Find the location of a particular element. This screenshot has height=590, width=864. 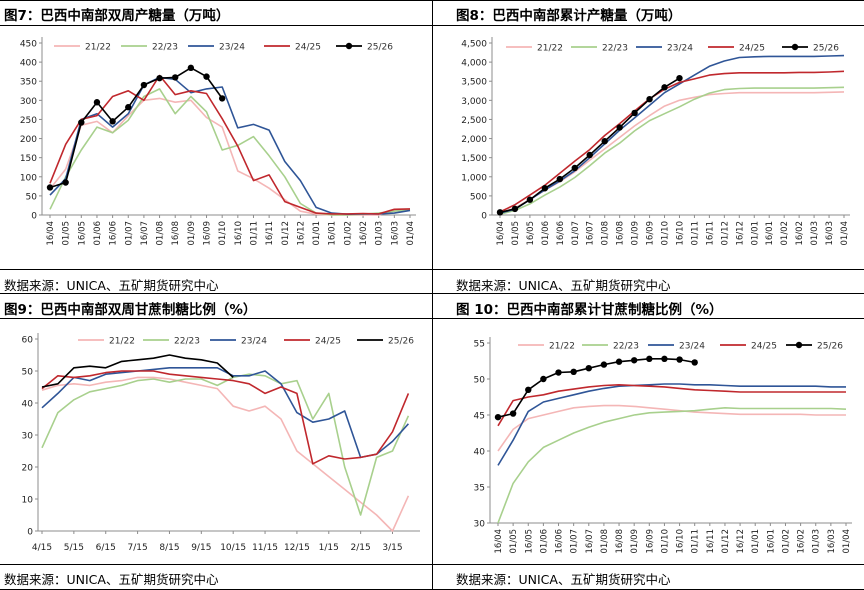

x-tick-label: 7/15 is located at coordinates (137, 548).